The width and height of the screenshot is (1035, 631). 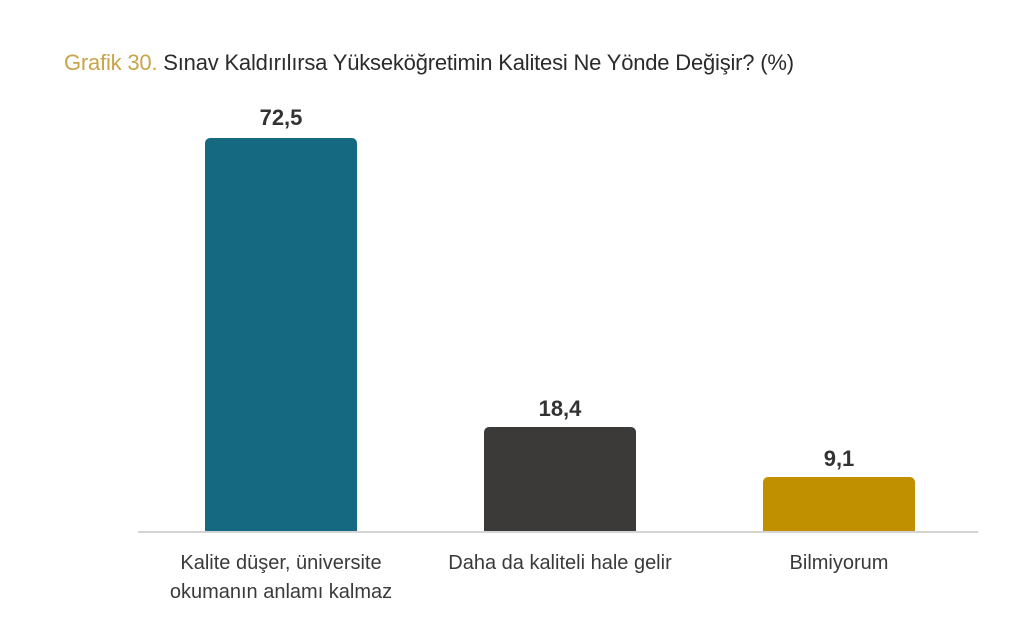 I want to click on bar-daha-kaliteli, so click(x=560, y=479).